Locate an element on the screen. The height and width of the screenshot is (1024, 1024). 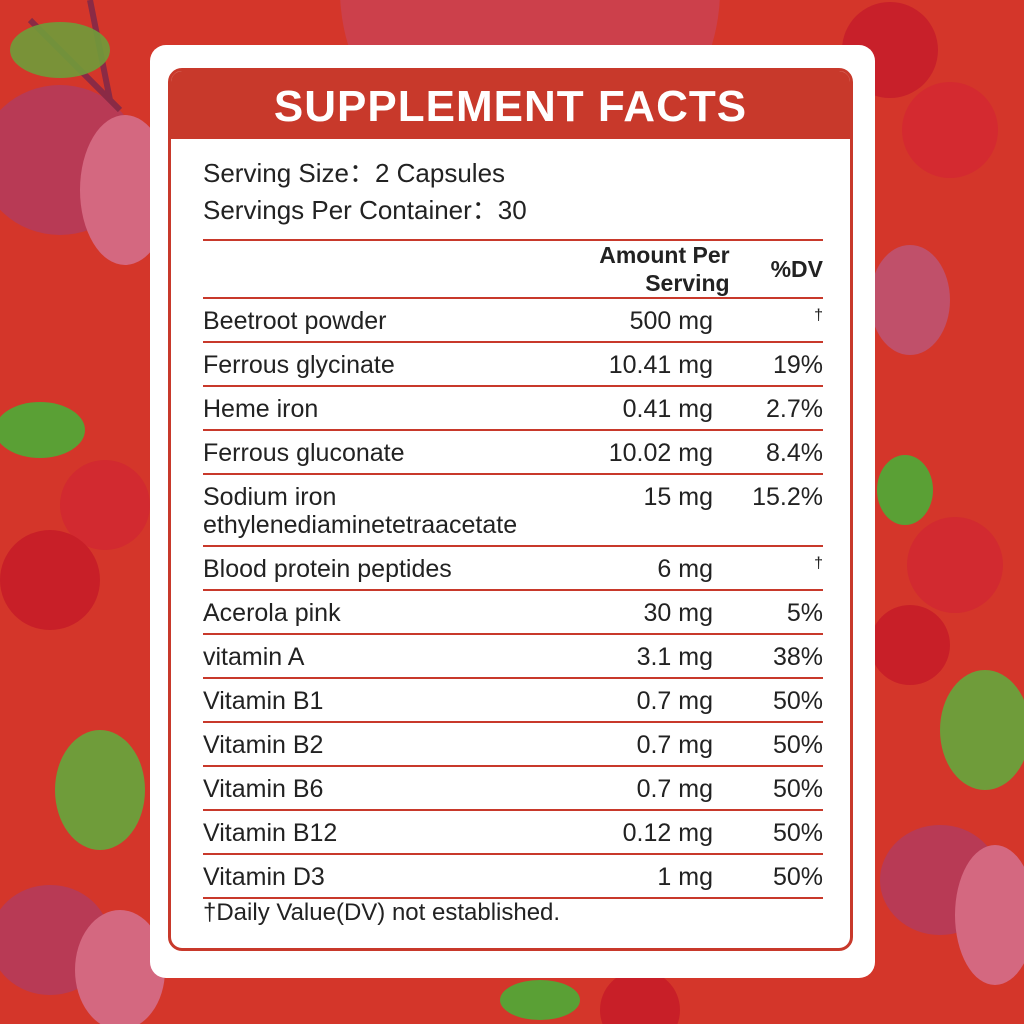
ingredient-row: Acerola pink 30 mg 5% is located at coordinates (513, 613).